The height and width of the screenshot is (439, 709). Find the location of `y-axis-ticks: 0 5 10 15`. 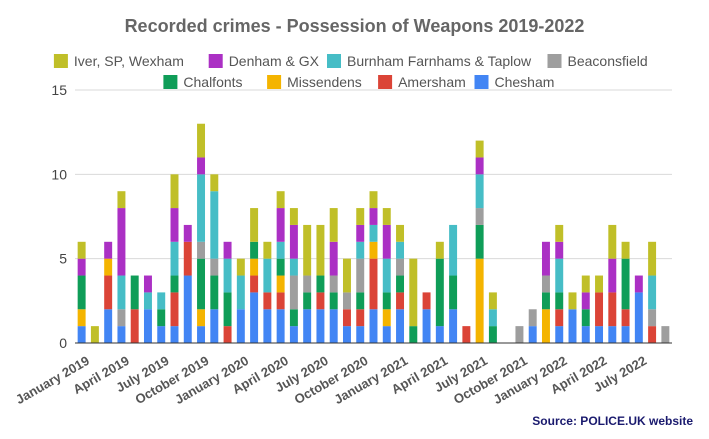

y-axis-ticks: 0 5 10 15 is located at coordinates (59, 216).